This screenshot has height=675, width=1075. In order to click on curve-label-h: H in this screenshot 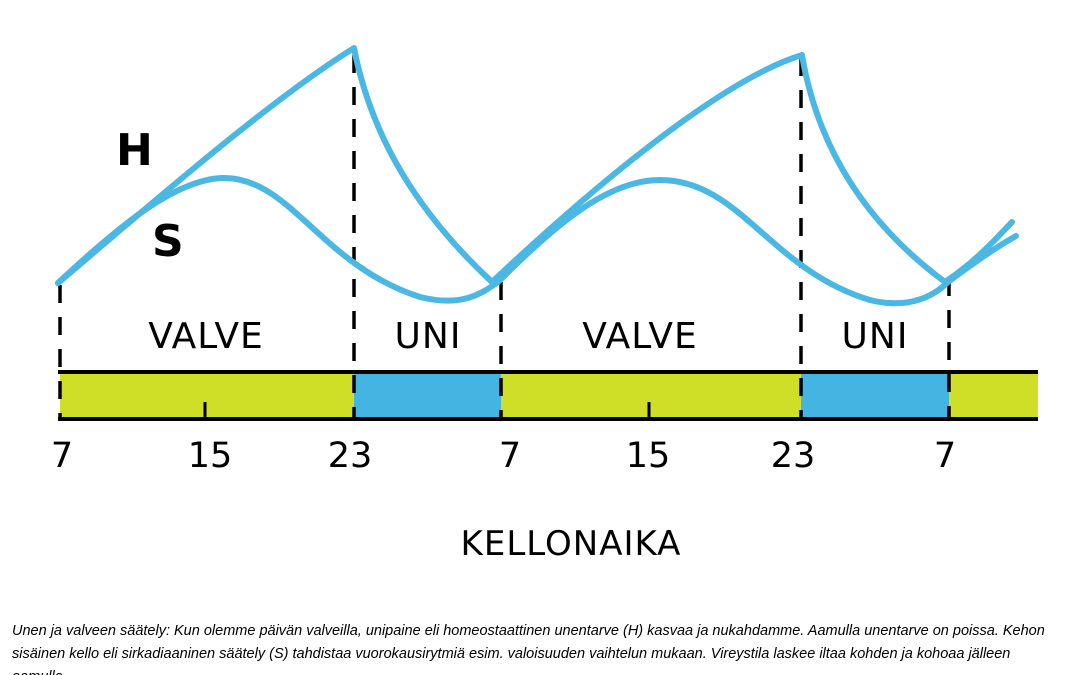, I will do `click(134, 150)`.